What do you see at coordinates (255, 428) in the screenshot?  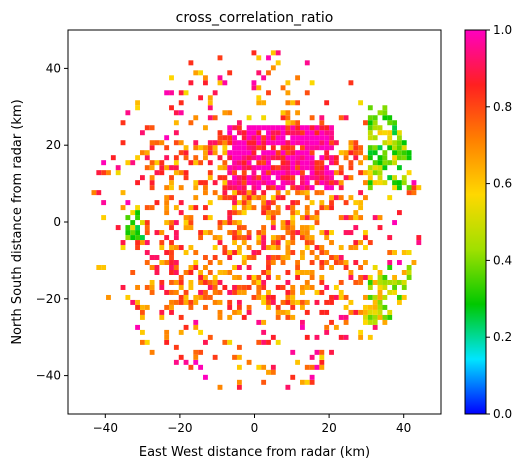 I see `x-tick-label: 0` at bounding box center [255, 428].